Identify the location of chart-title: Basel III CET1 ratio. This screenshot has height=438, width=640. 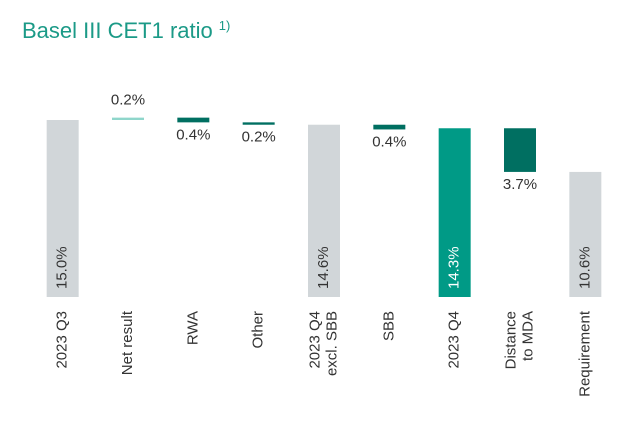
(117, 30).